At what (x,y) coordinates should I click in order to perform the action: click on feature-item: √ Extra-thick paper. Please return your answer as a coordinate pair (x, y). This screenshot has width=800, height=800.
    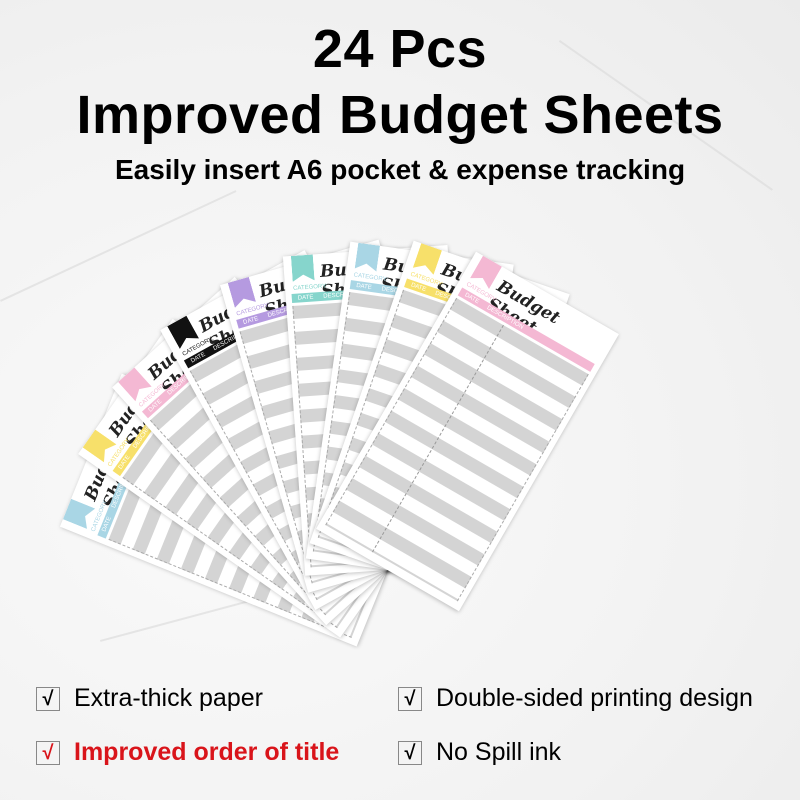
    Looking at the image, I should click on (149, 698).